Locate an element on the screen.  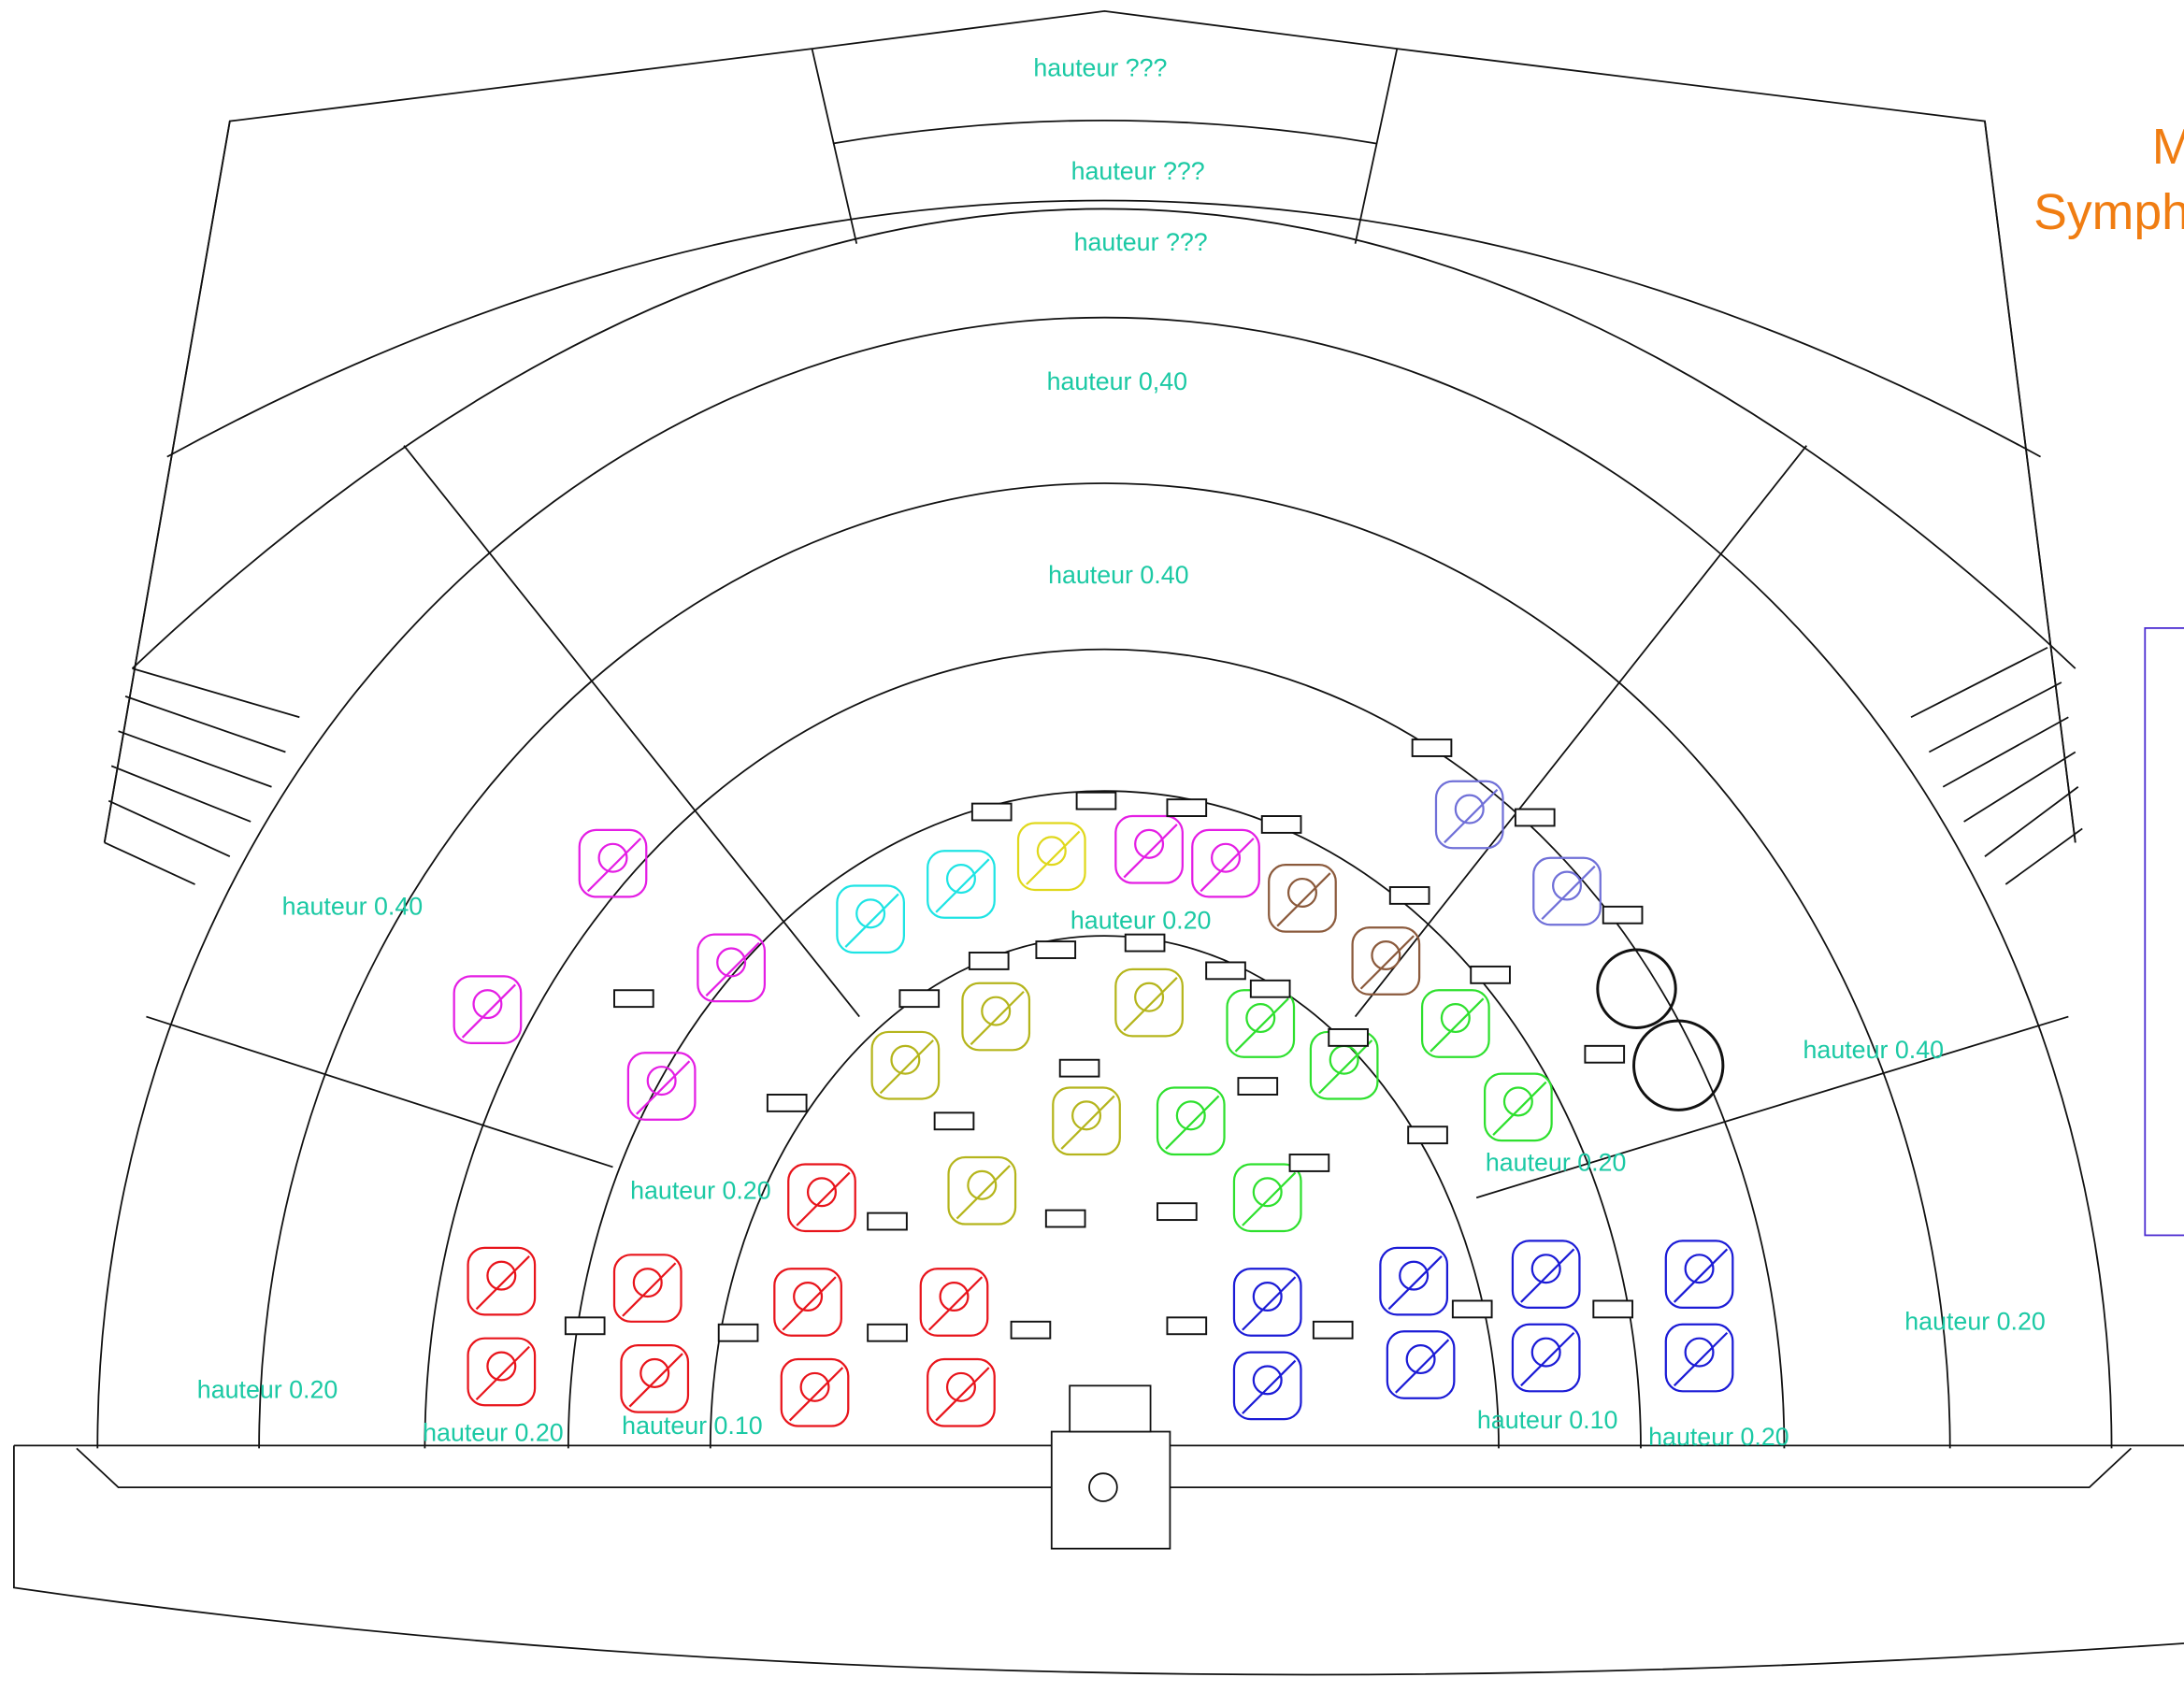
title: M Symph is located at coordinates (2108, 180).